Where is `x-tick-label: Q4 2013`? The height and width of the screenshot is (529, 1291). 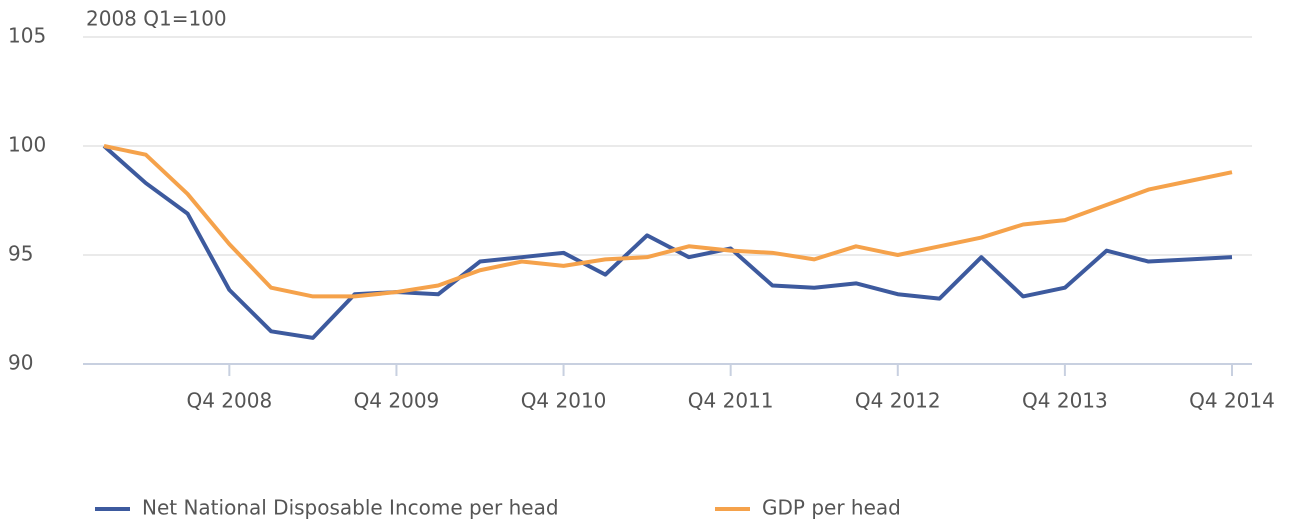
x-tick-label: Q4 2013 is located at coordinates (1065, 401).